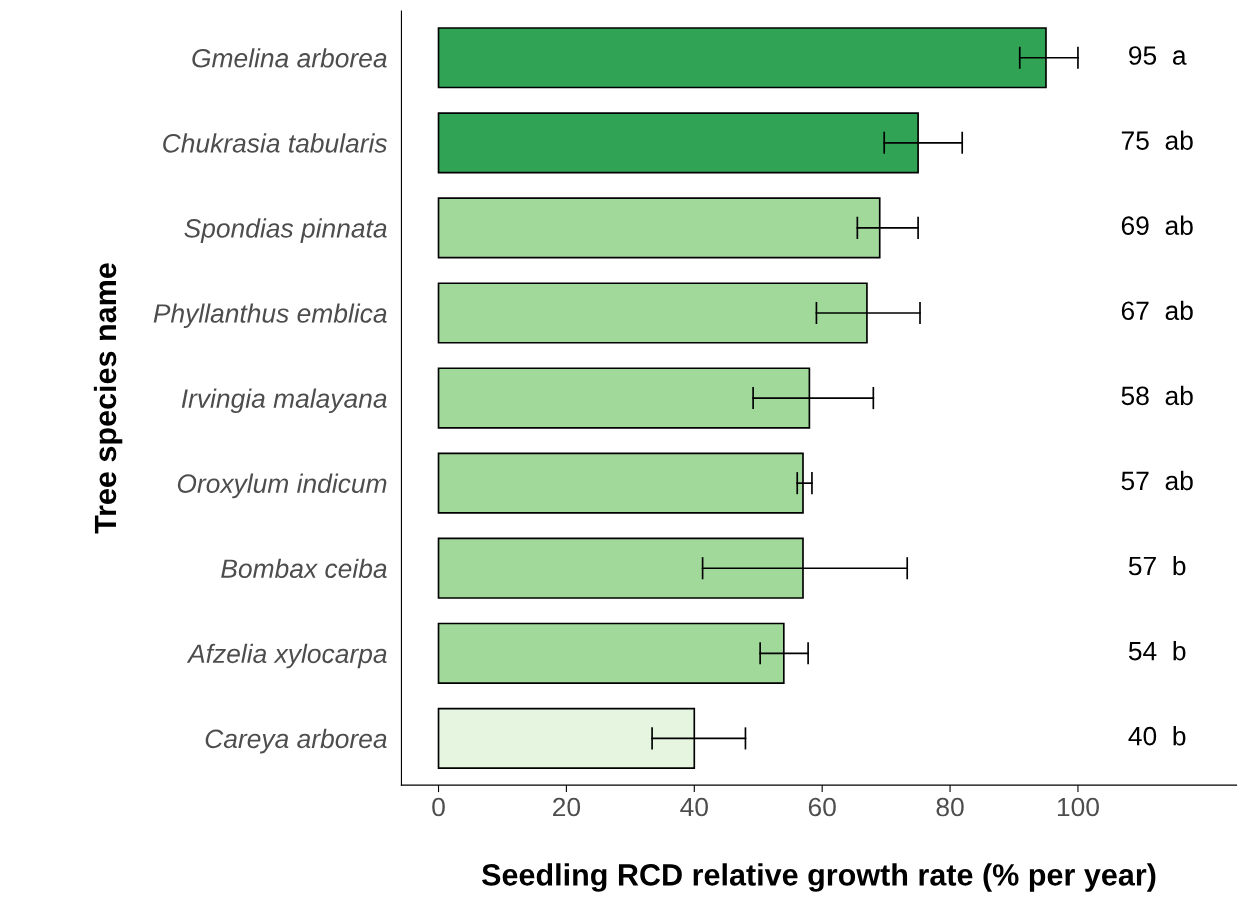  Describe the element at coordinates (1157, 310) in the screenshot. I see `data-label: 67 ab` at that location.